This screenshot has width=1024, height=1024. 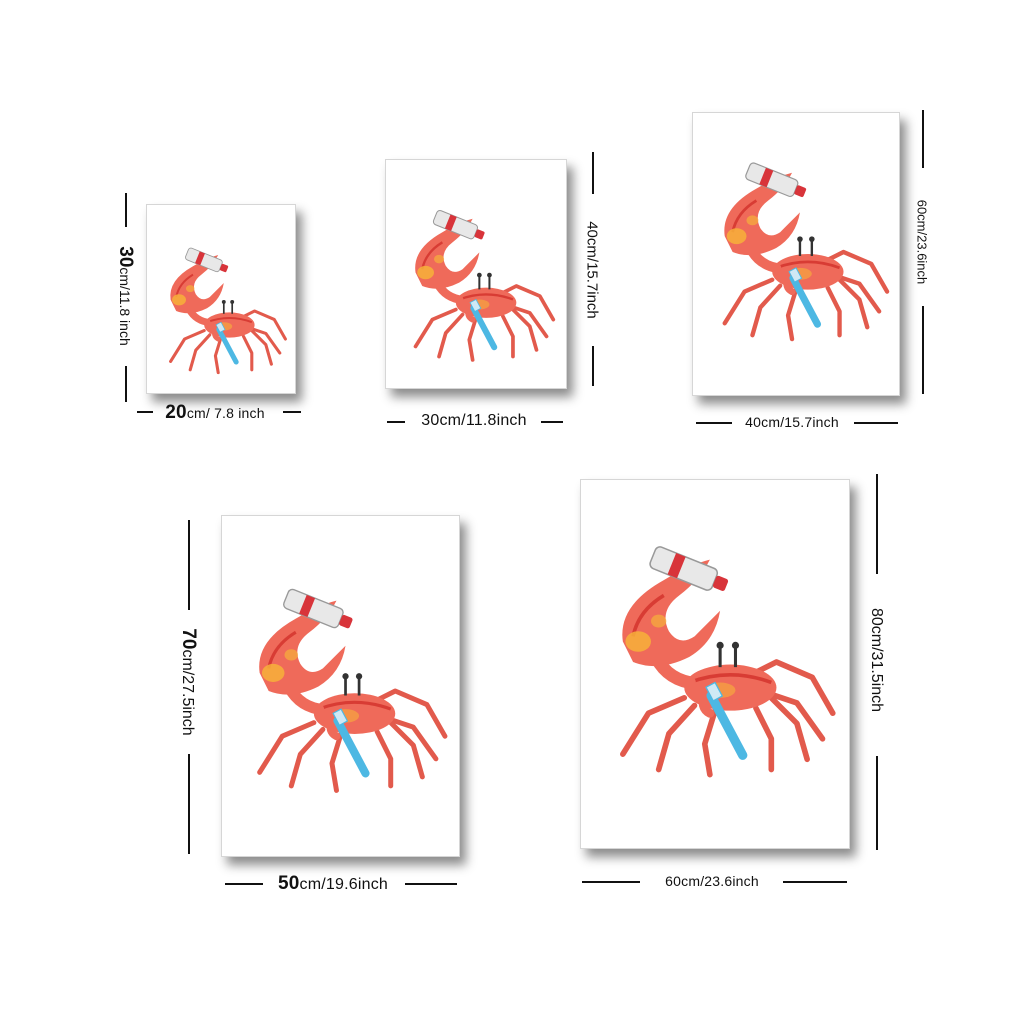 I want to click on print-frame-40x60, so click(x=796, y=254).